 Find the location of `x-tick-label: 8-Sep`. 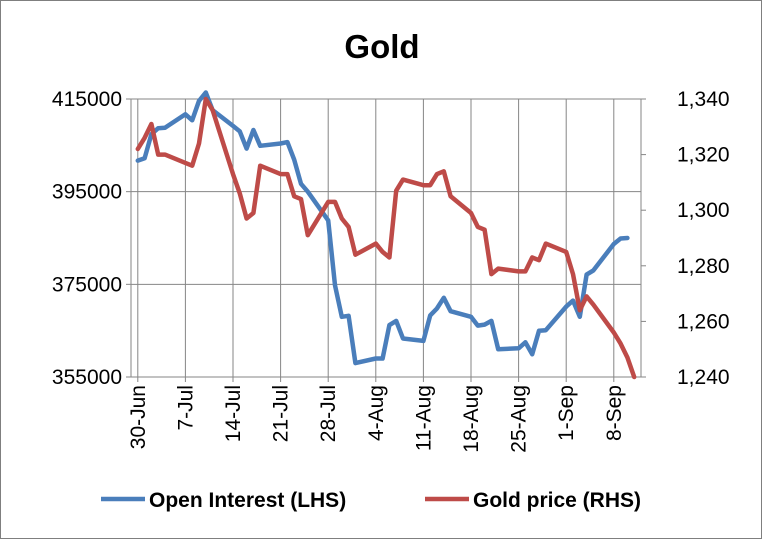

x-tick-label: 8-Sep is located at coordinates (614, 413).